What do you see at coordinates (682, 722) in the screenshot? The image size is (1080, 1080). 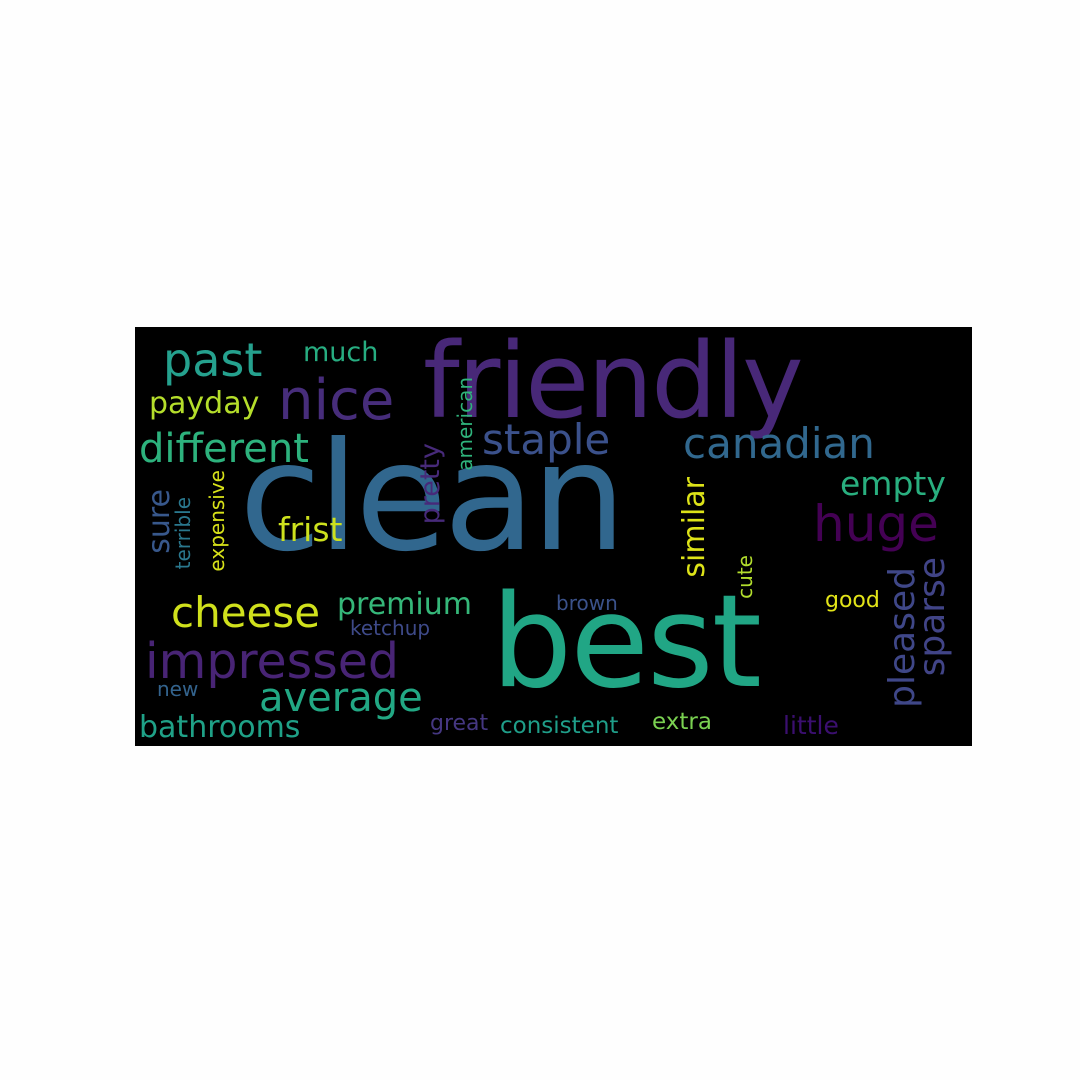 I see `word-extra: extra` at bounding box center [682, 722].